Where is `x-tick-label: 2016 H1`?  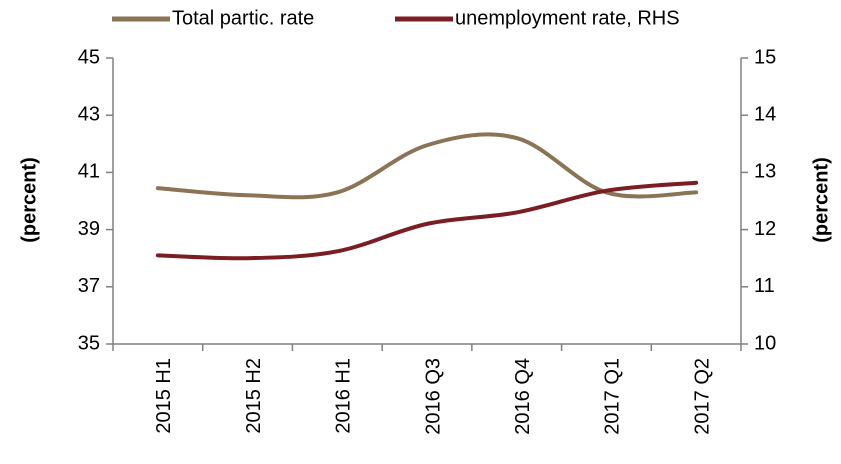
x-tick-label: 2016 H1 is located at coordinates (344, 396).